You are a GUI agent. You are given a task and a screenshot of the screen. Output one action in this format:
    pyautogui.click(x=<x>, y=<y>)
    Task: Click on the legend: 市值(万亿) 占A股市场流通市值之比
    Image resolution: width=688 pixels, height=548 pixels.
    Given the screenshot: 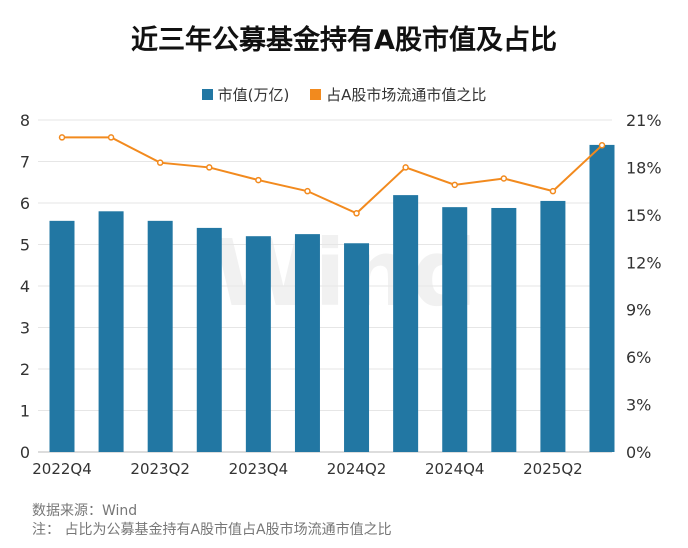 What is the action you would take?
    pyautogui.click(x=344, y=94)
    